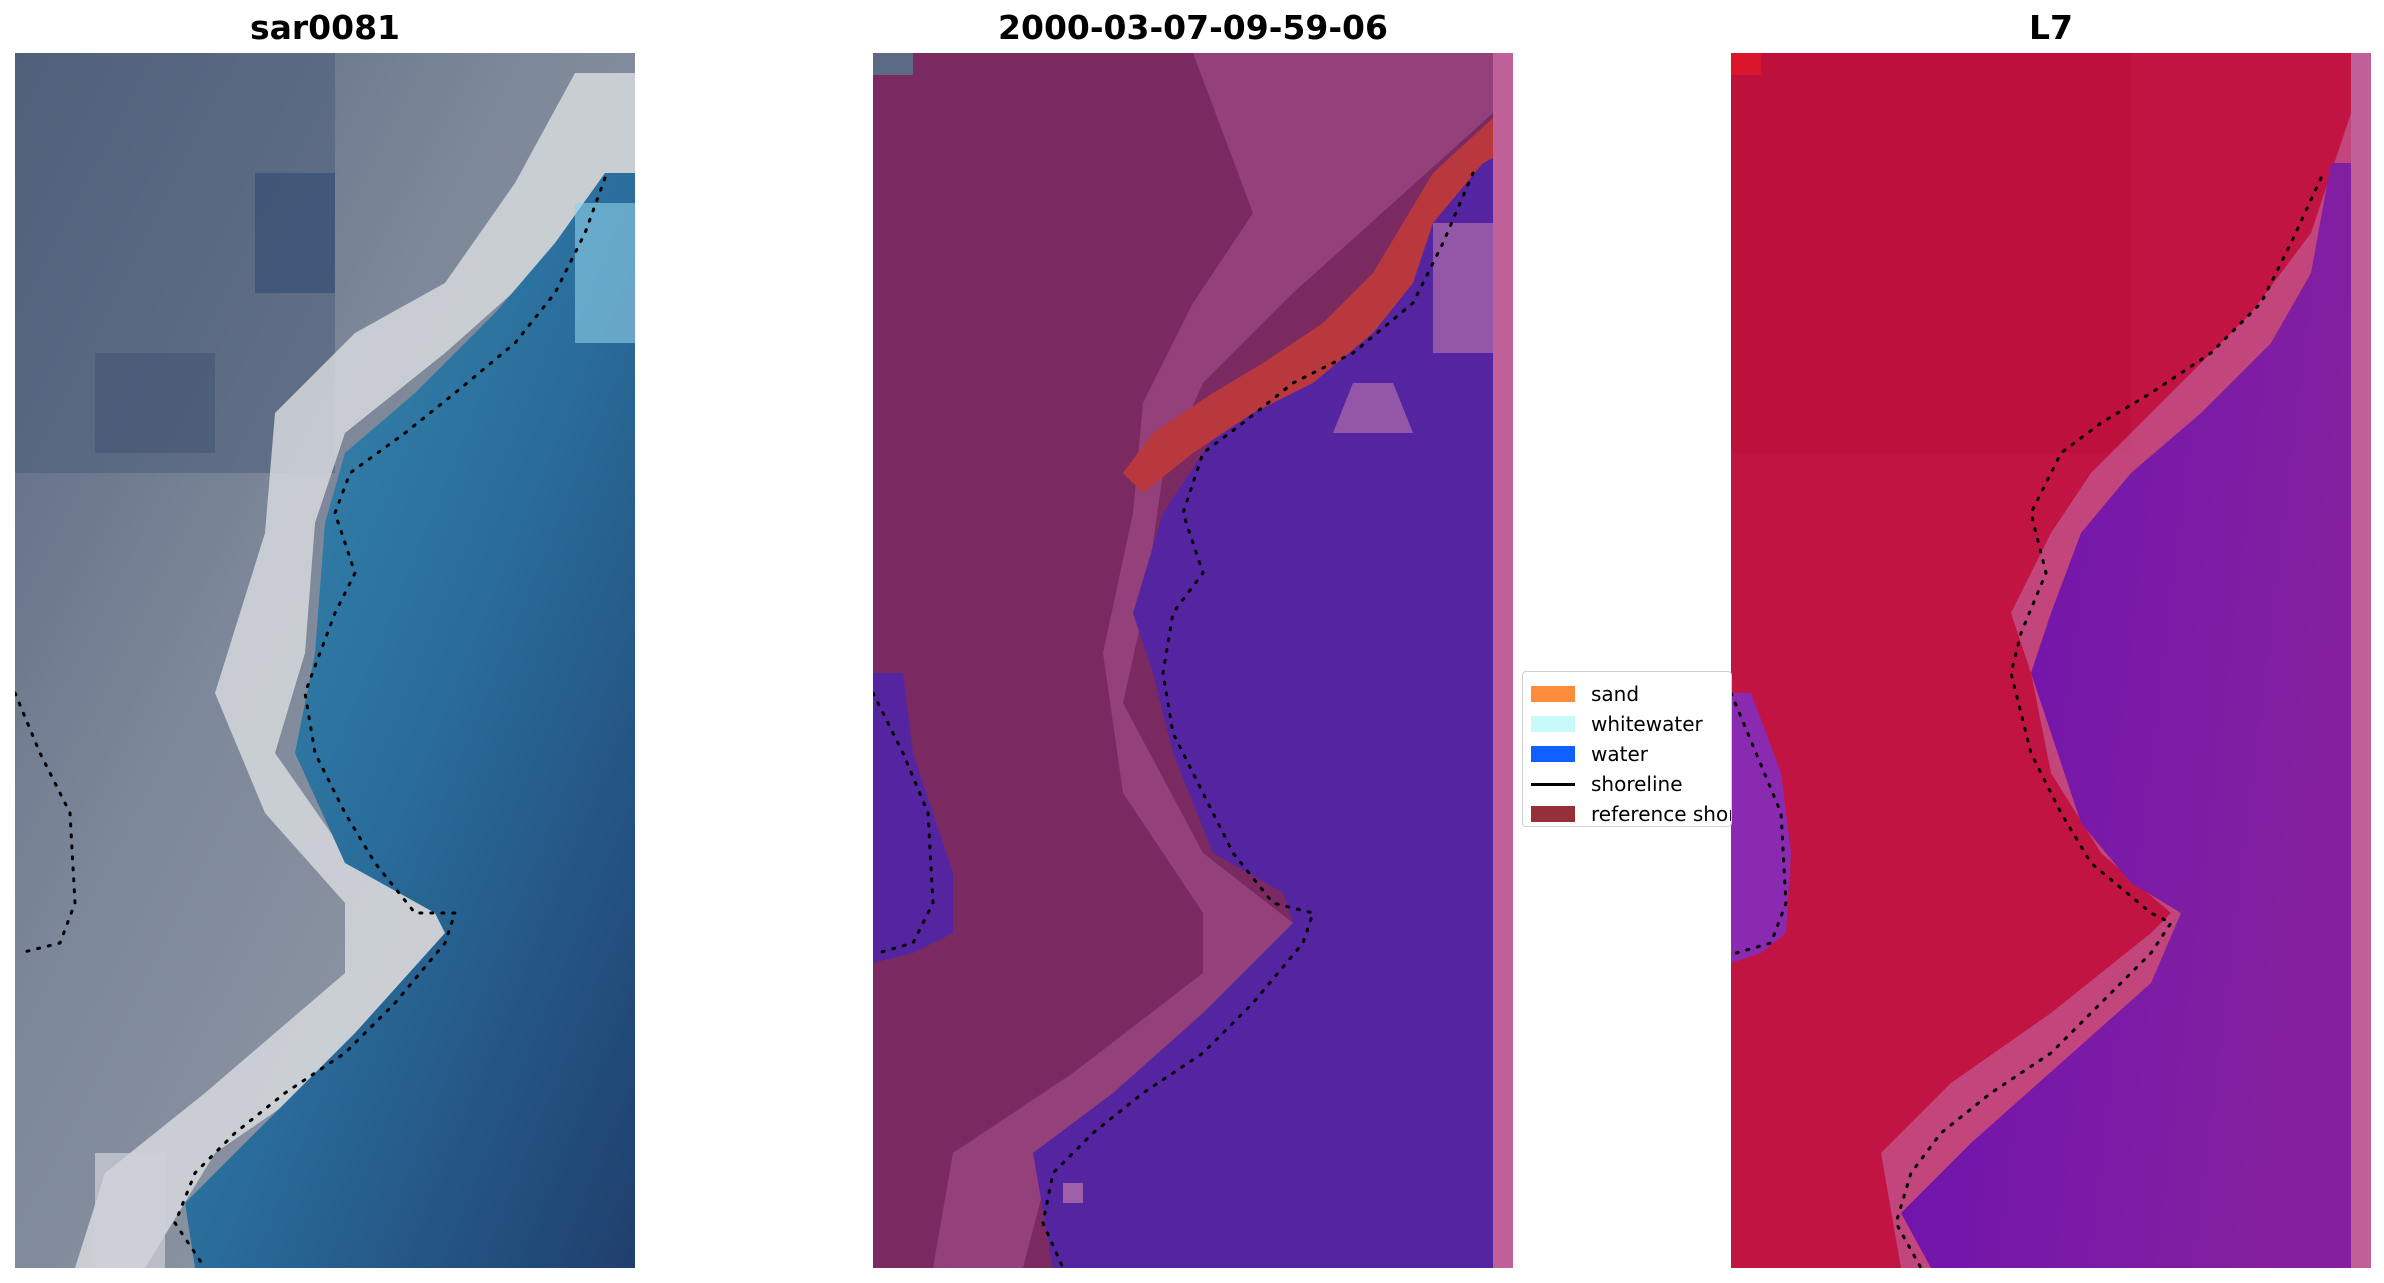 This screenshot has height=1283, width=2384. What do you see at coordinates (1193, 27) in the screenshot?
I see `panel-2-title: 2000-03-07-09-59-06` at bounding box center [1193, 27].